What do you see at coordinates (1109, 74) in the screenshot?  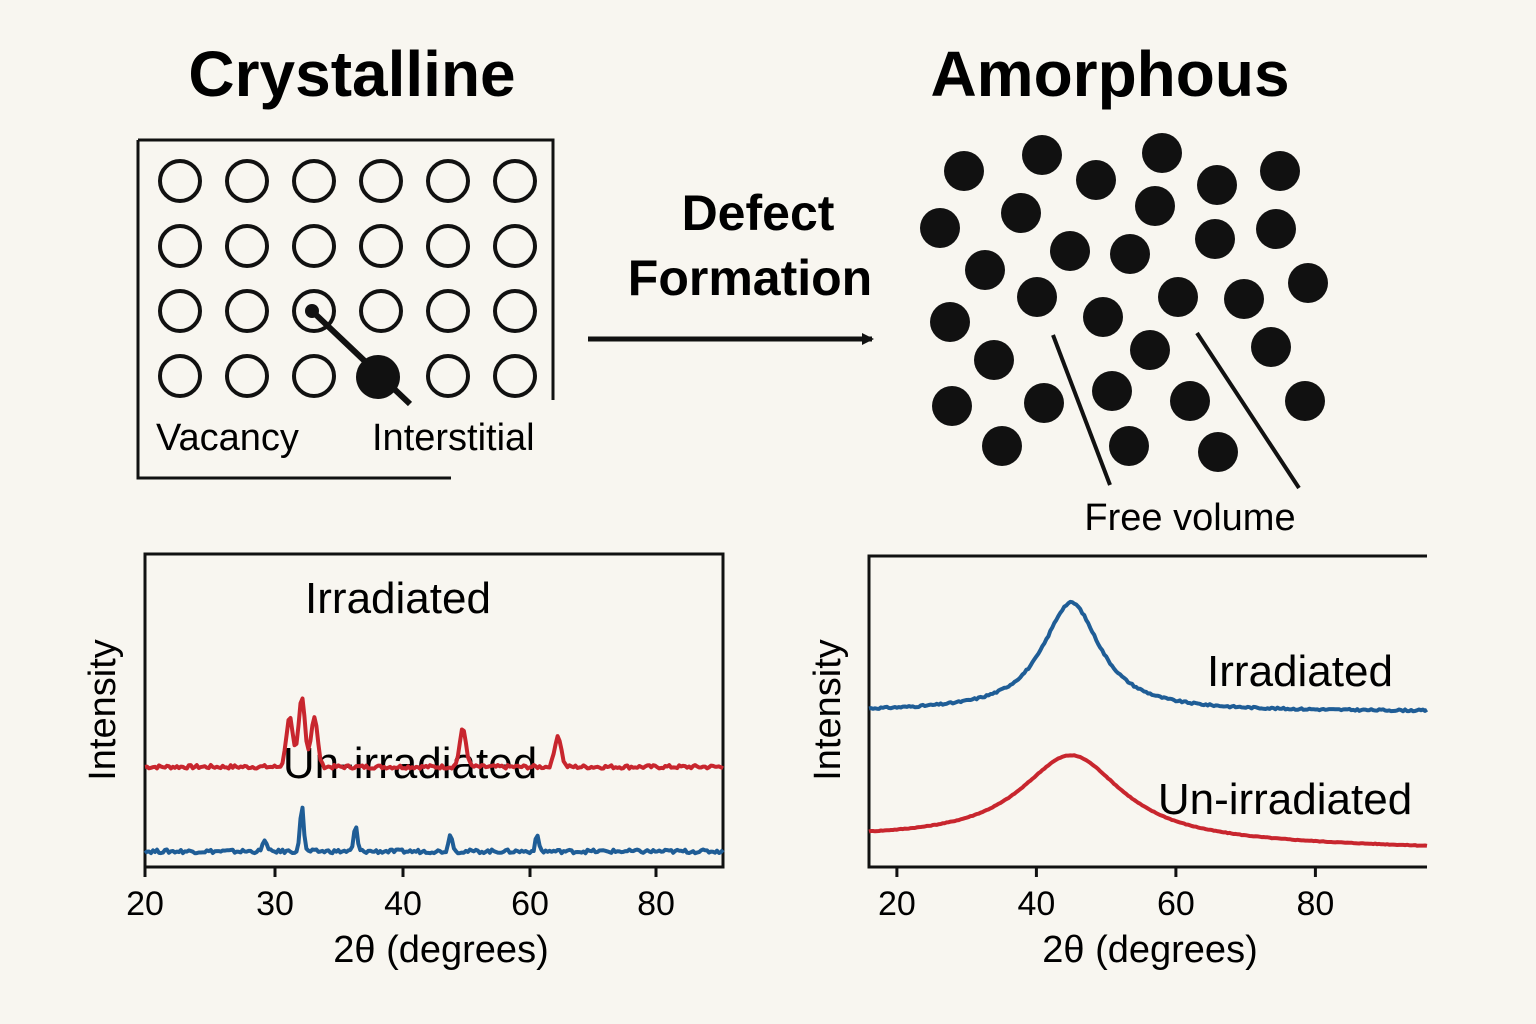 I see `amorphous-heading: Amorphous` at bounding box center [1109, 74].